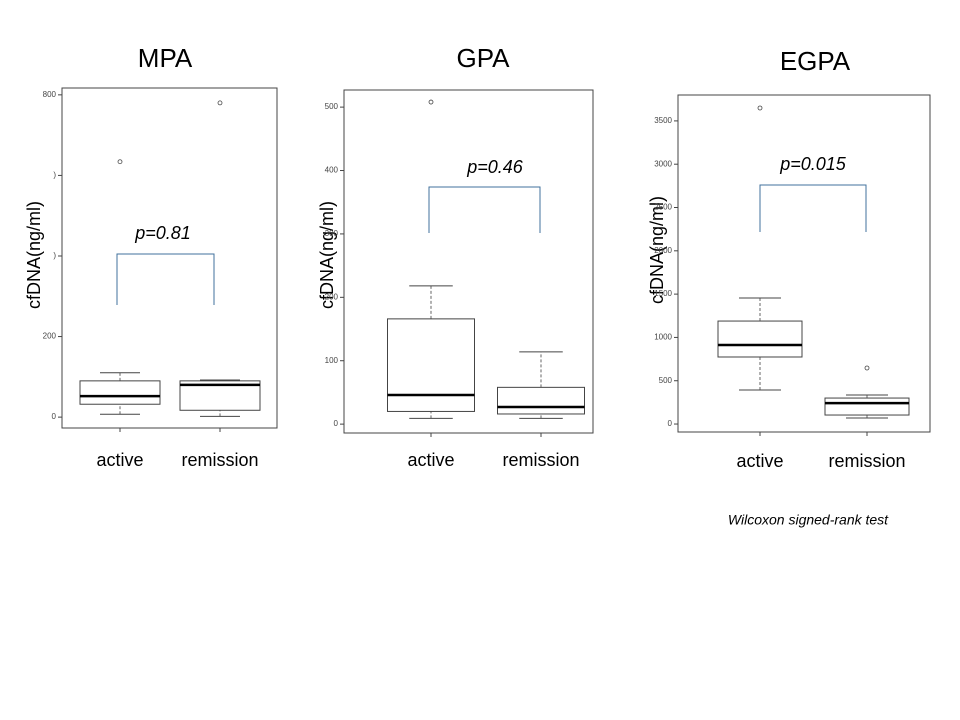 The height and width of the screenshot is (720, 960). What do you see at coordinates (332, 170) in the screenshot?
I see `y-tick-label: 400` at bounding box center [332, 170].